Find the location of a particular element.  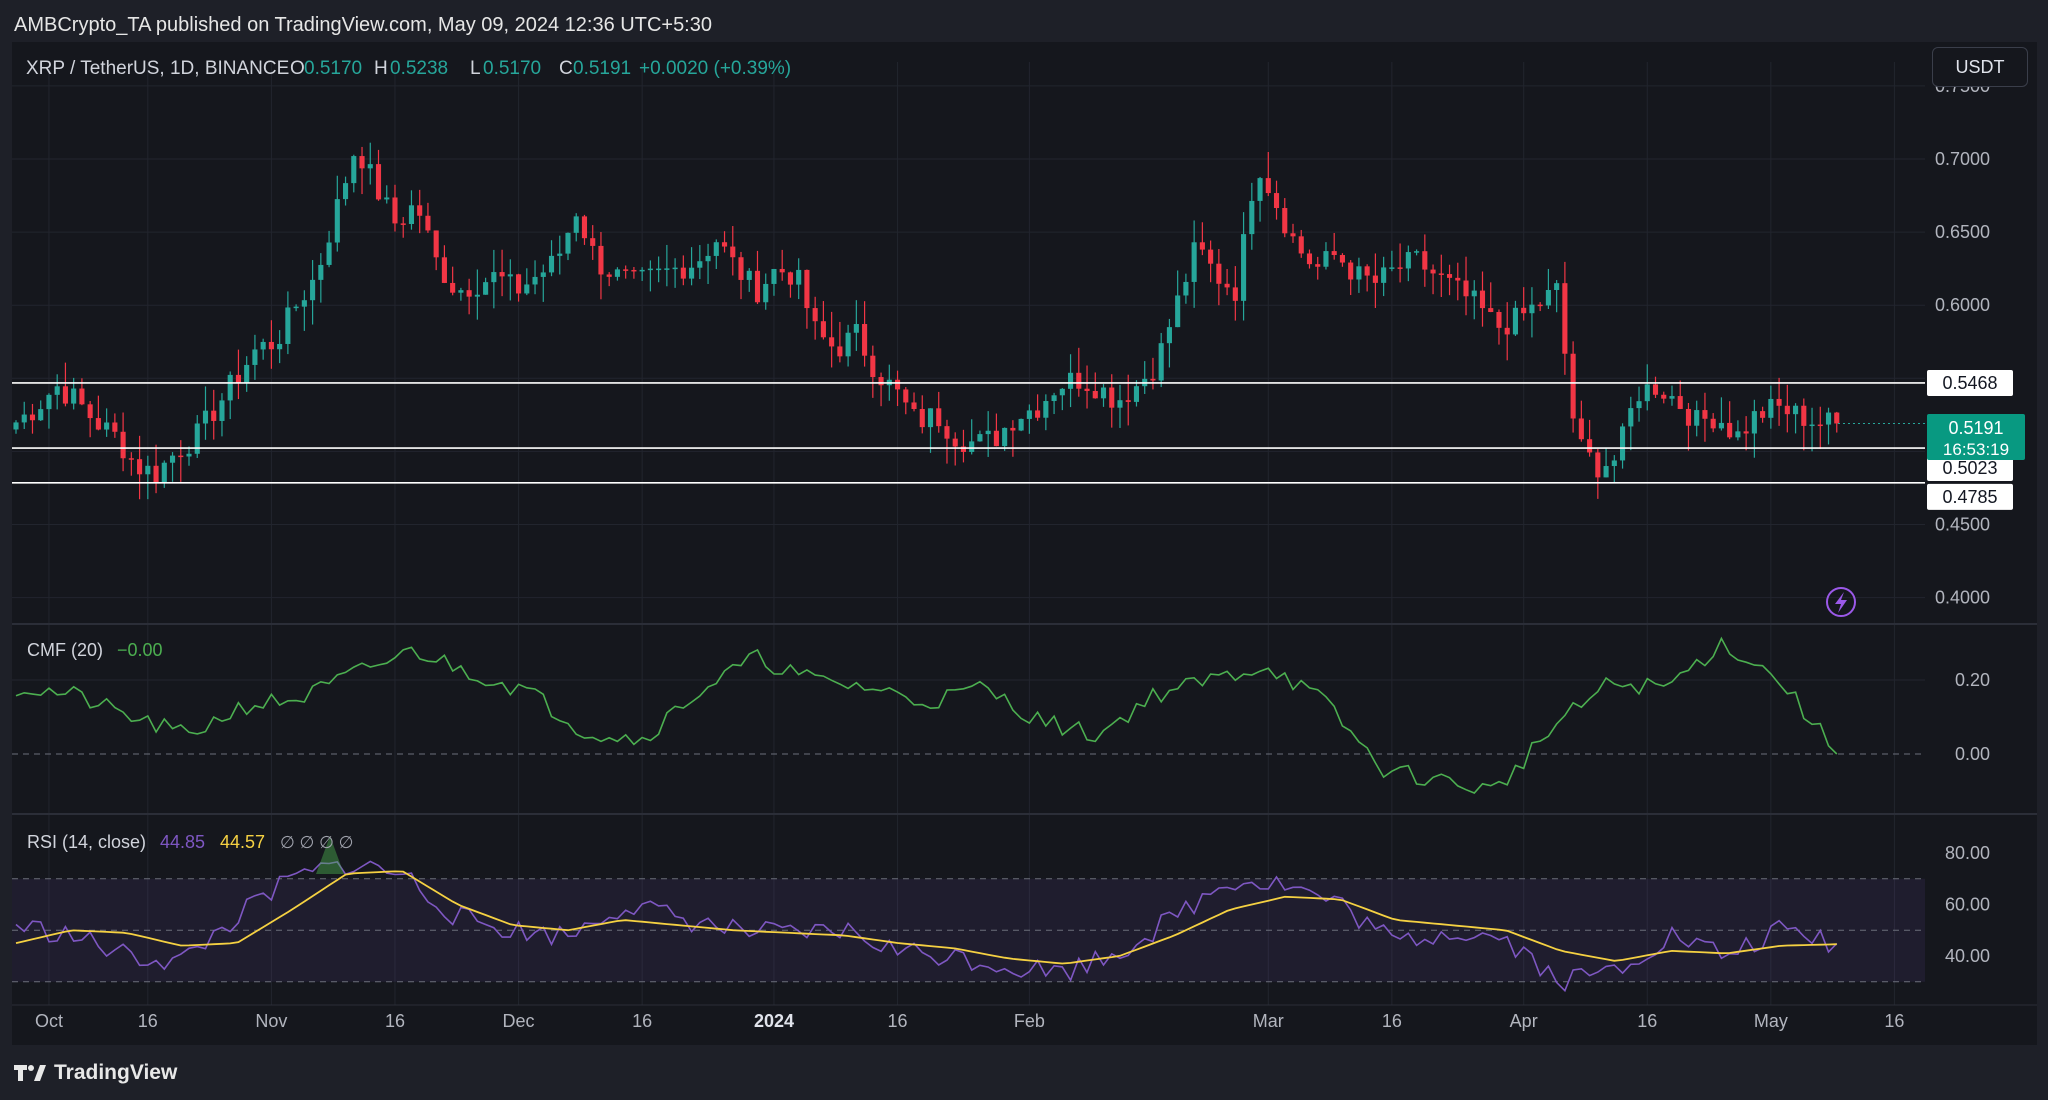

tradingview-logo: TradingView is located at coordinates (95, 1073).